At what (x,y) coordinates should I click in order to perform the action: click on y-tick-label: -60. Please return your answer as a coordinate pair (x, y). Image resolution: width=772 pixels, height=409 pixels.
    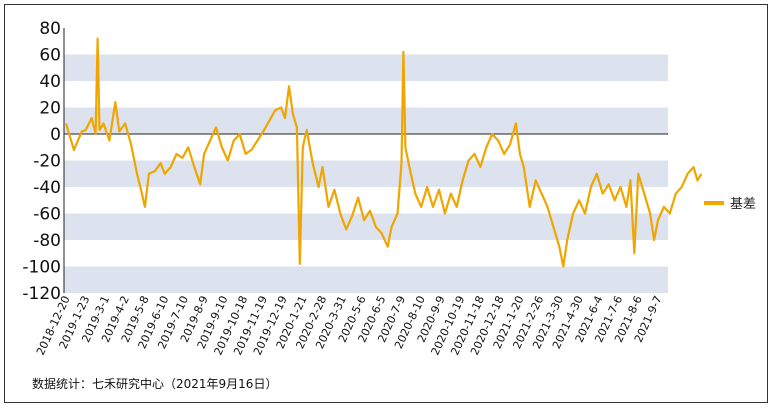
    Looking at the image, I should click on (47, 215).